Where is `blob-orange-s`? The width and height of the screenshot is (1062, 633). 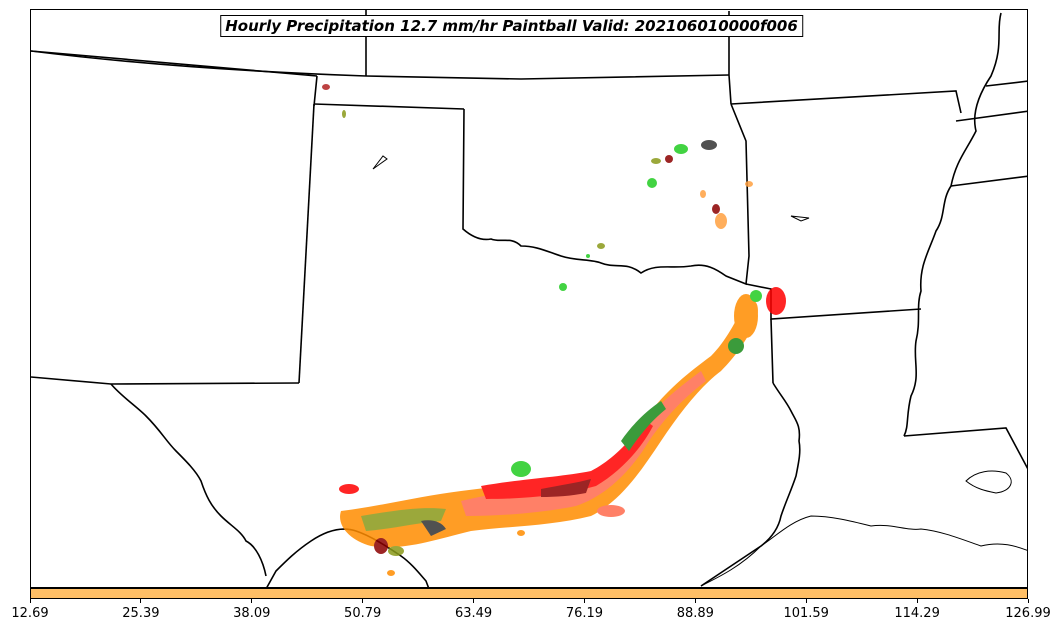 blob-orange-s is located at coordinates (521, 533).